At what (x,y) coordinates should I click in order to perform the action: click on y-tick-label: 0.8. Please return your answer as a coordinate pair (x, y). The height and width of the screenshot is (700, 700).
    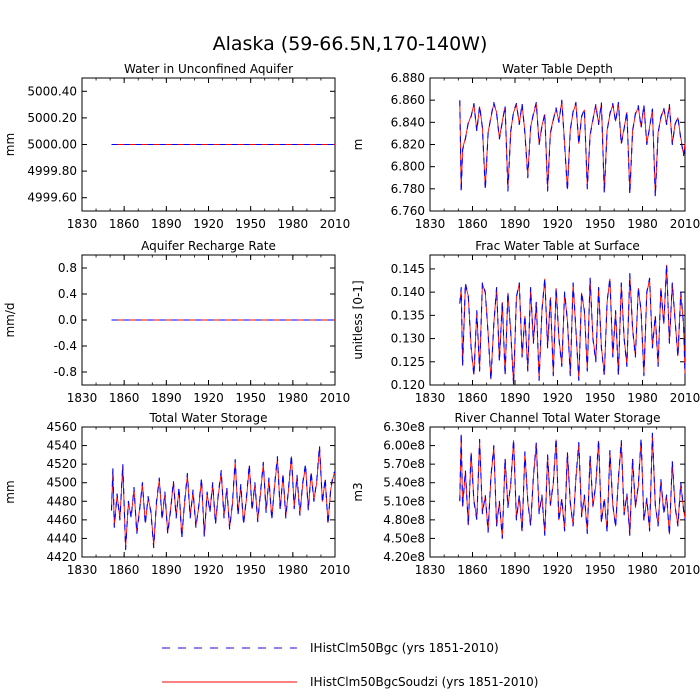
    Looking at the image, I should click on (67, 268).